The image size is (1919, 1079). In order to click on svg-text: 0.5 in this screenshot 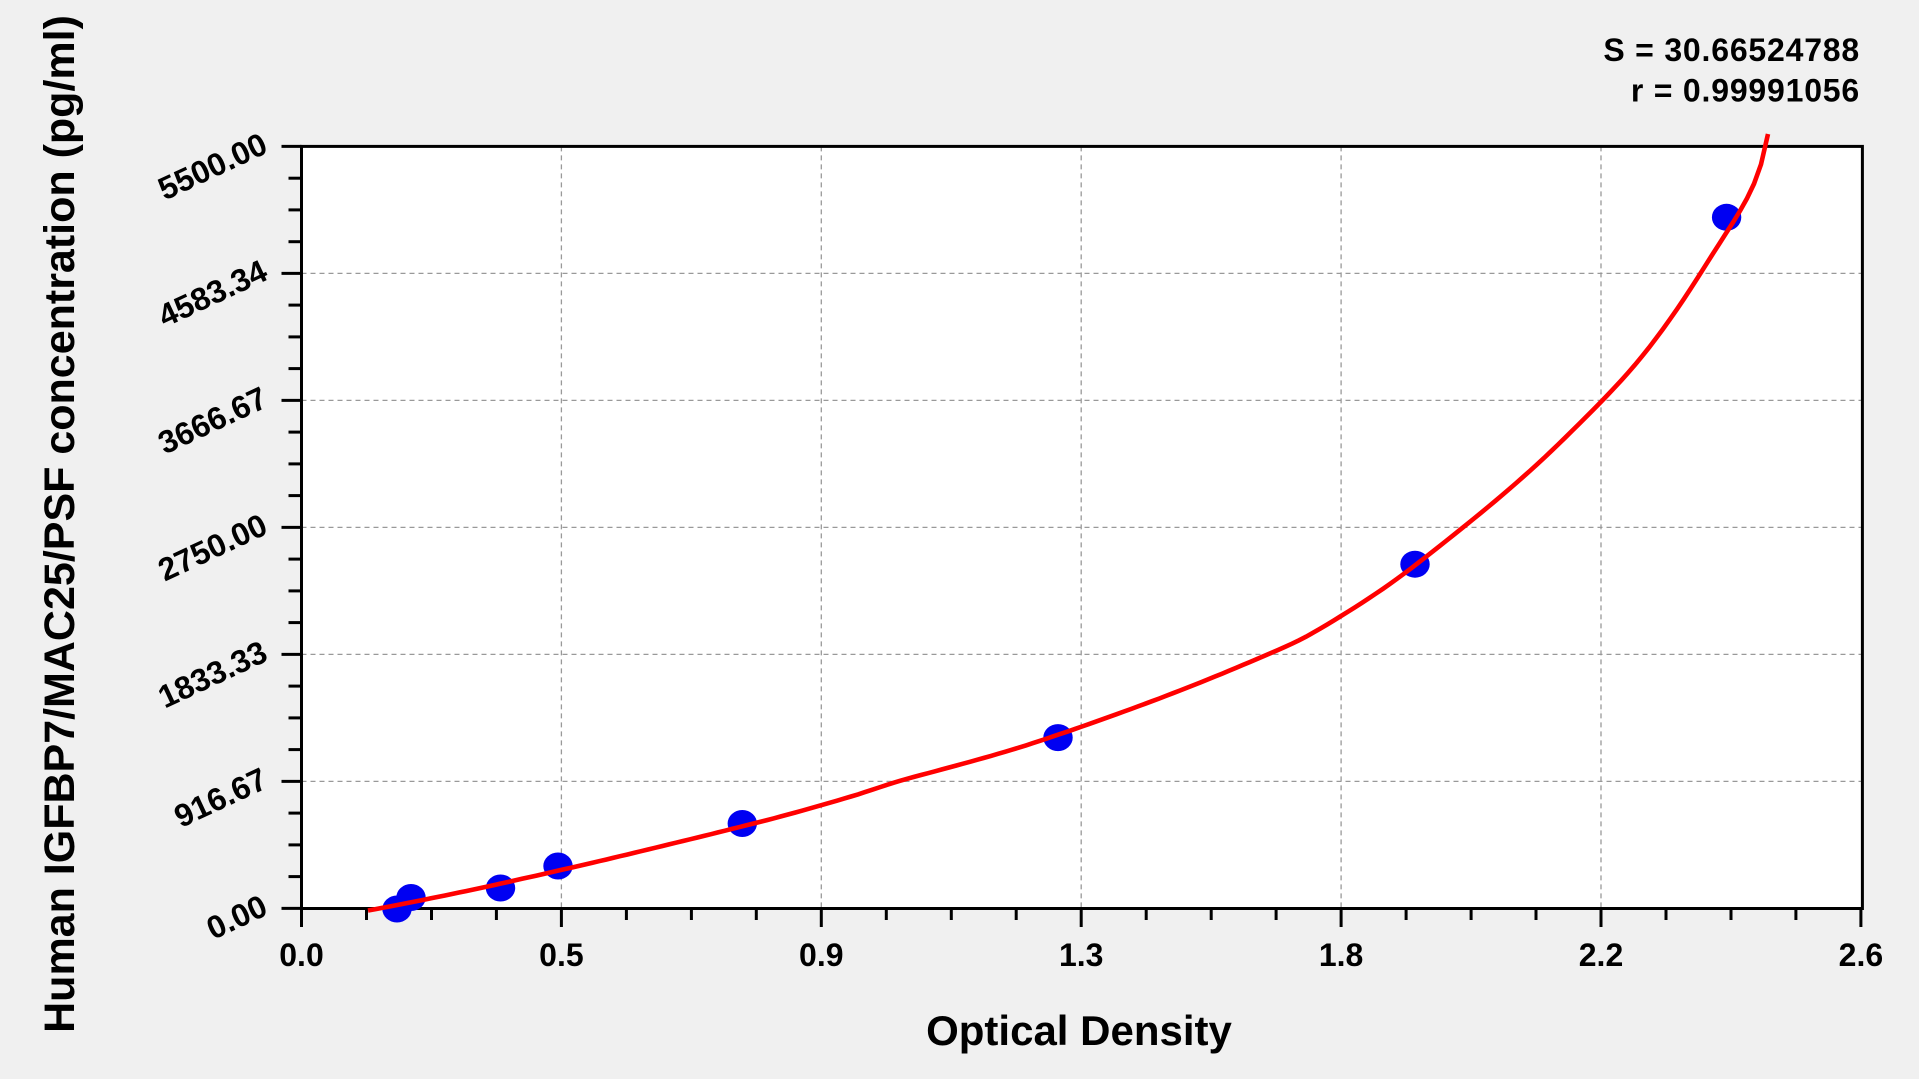, I will do `click(561, 955)`.